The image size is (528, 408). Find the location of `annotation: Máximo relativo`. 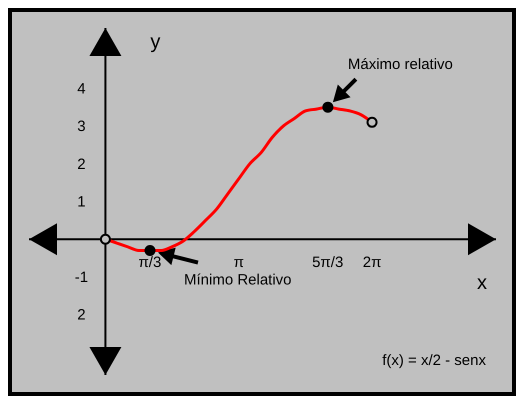

annotation: Máximo relativo is located at coordinates (400, 65).